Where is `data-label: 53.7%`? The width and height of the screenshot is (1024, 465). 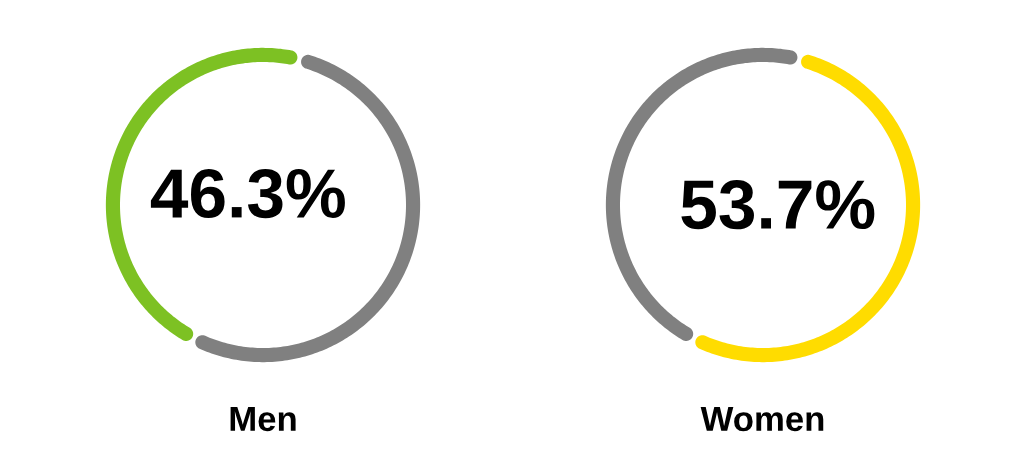 data-label: 53.7% is located at coordinates (778, 205).